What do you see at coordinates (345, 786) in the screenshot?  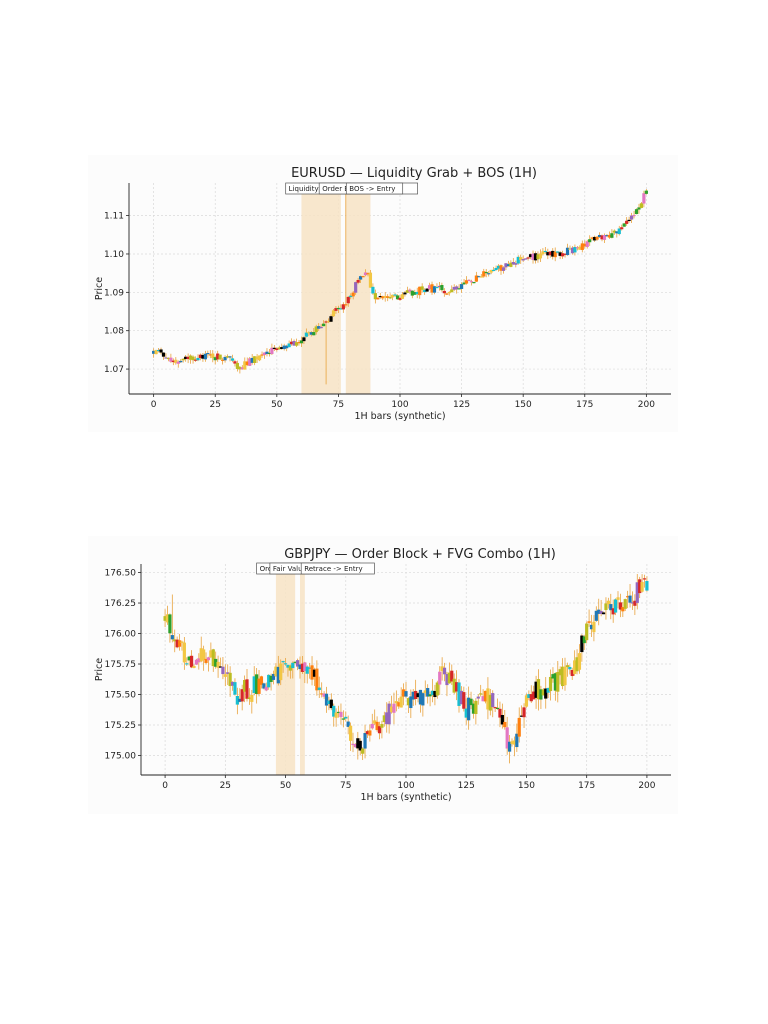 I see `x-tick-label: 75` at bounding box center [345, 786].